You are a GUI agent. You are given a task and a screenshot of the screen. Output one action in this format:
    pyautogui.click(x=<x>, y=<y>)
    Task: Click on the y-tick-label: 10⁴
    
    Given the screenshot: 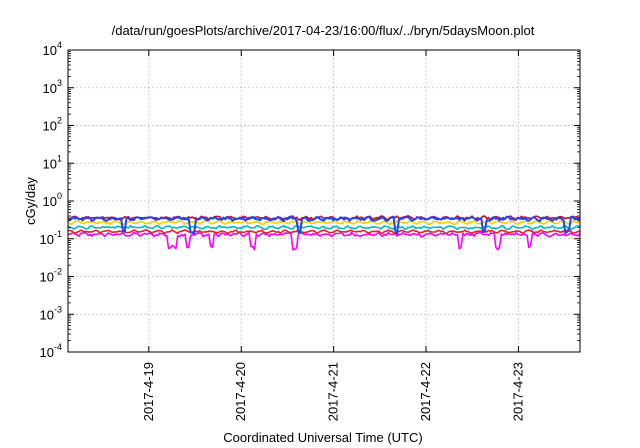 What is the action you would take?
    pyautogui.click(x=52, y=49)
    